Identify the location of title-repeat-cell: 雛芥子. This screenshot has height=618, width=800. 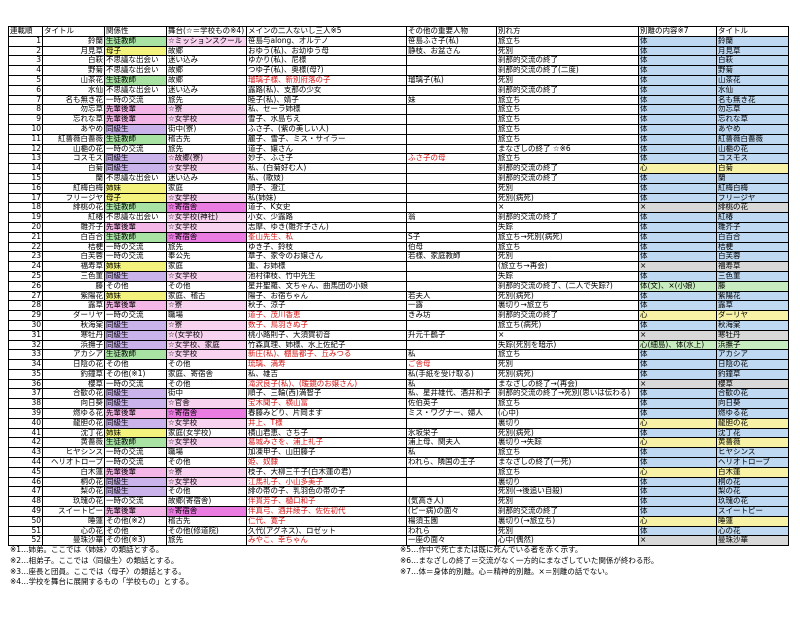
(752, 227).